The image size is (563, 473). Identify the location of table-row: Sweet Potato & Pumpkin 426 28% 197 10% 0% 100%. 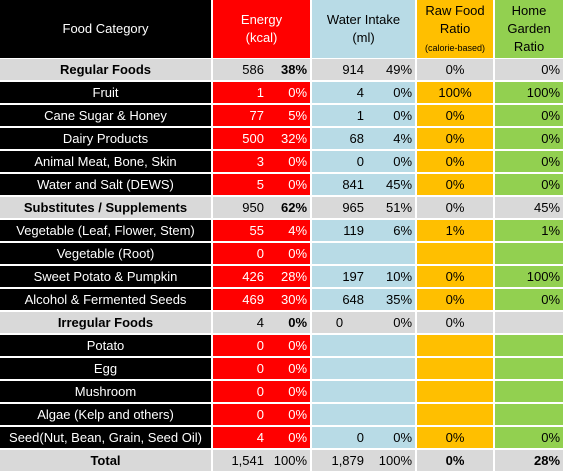
(281, 277).